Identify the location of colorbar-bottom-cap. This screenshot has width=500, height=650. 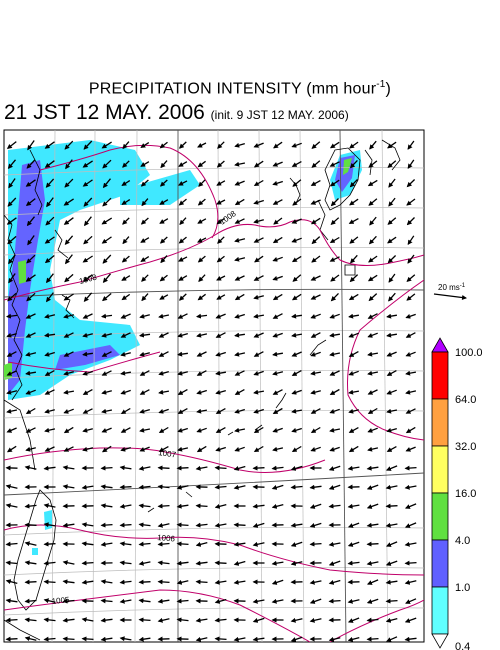
(440, 641).